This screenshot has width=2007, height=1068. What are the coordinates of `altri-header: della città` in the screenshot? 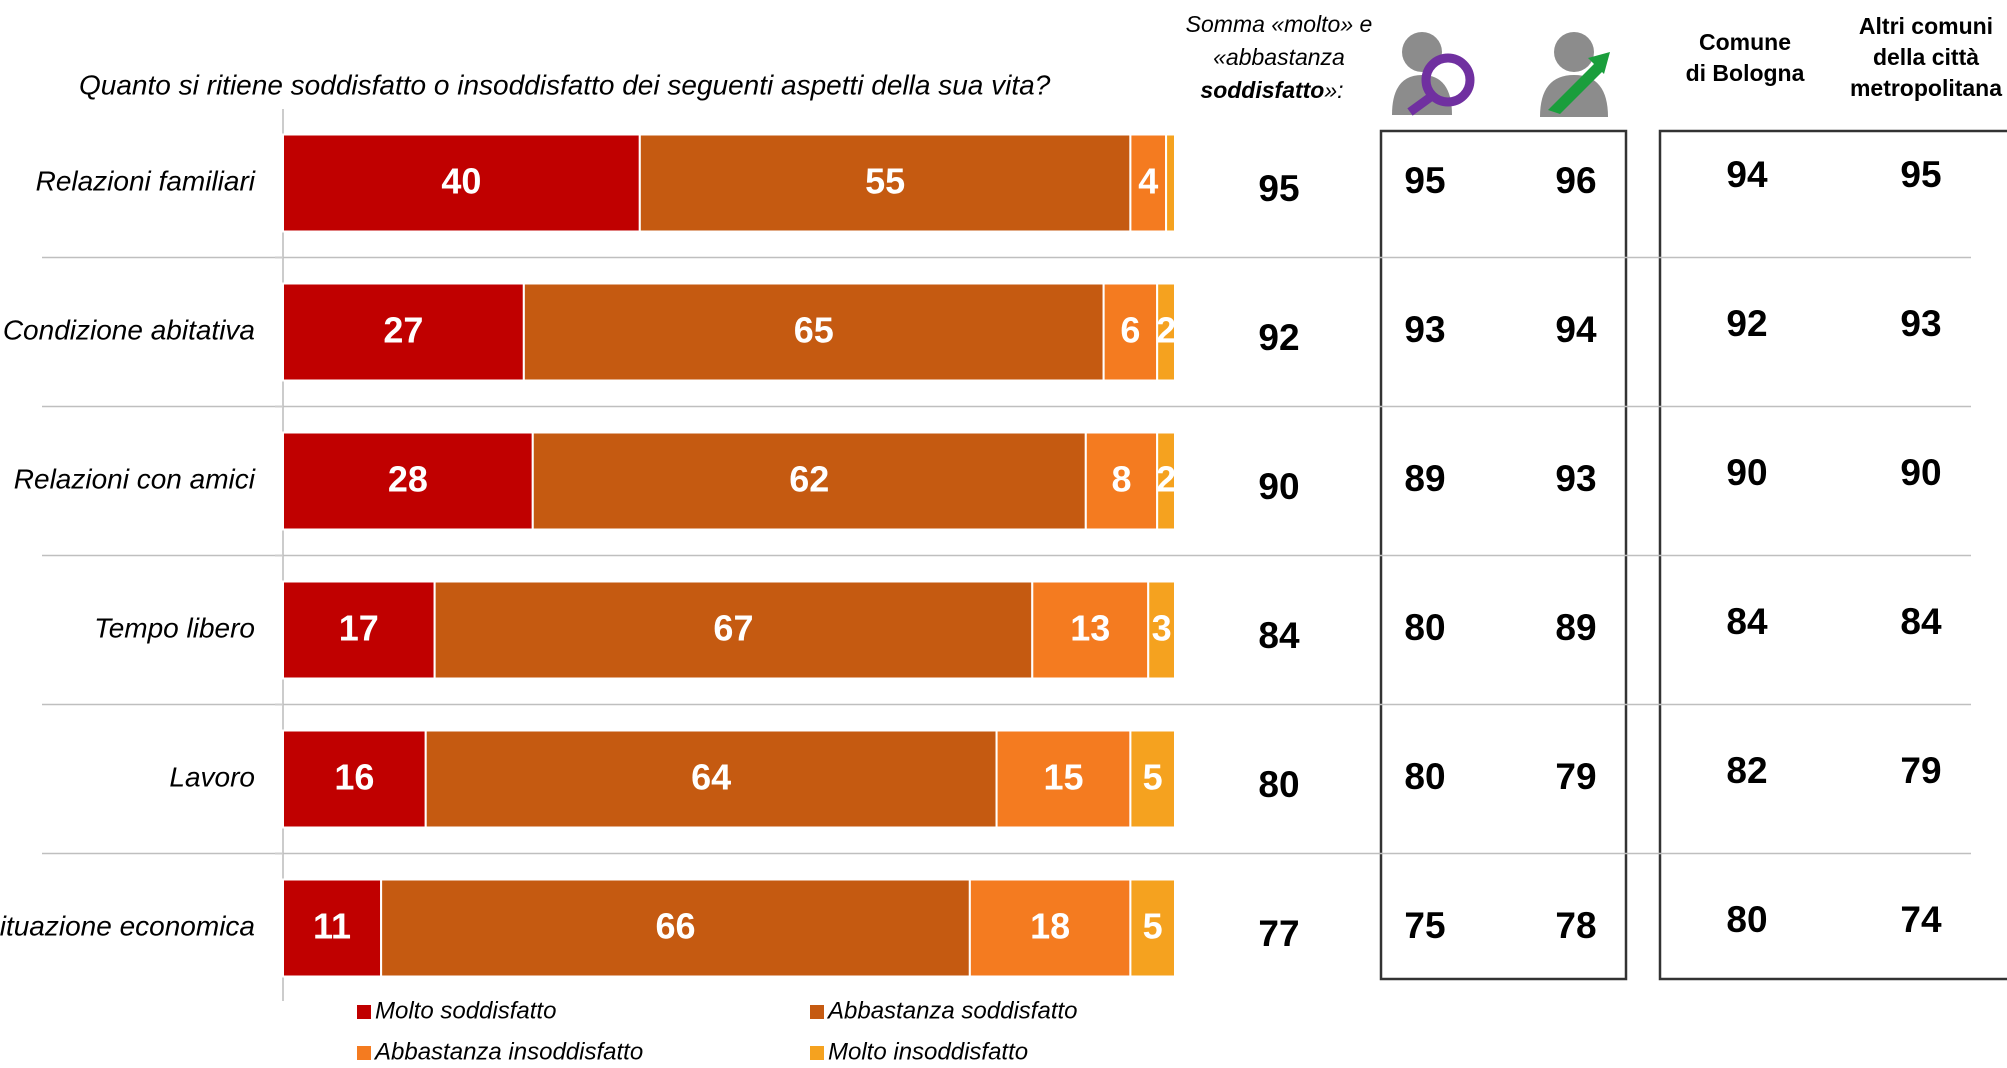 It's located at (1926, 57).